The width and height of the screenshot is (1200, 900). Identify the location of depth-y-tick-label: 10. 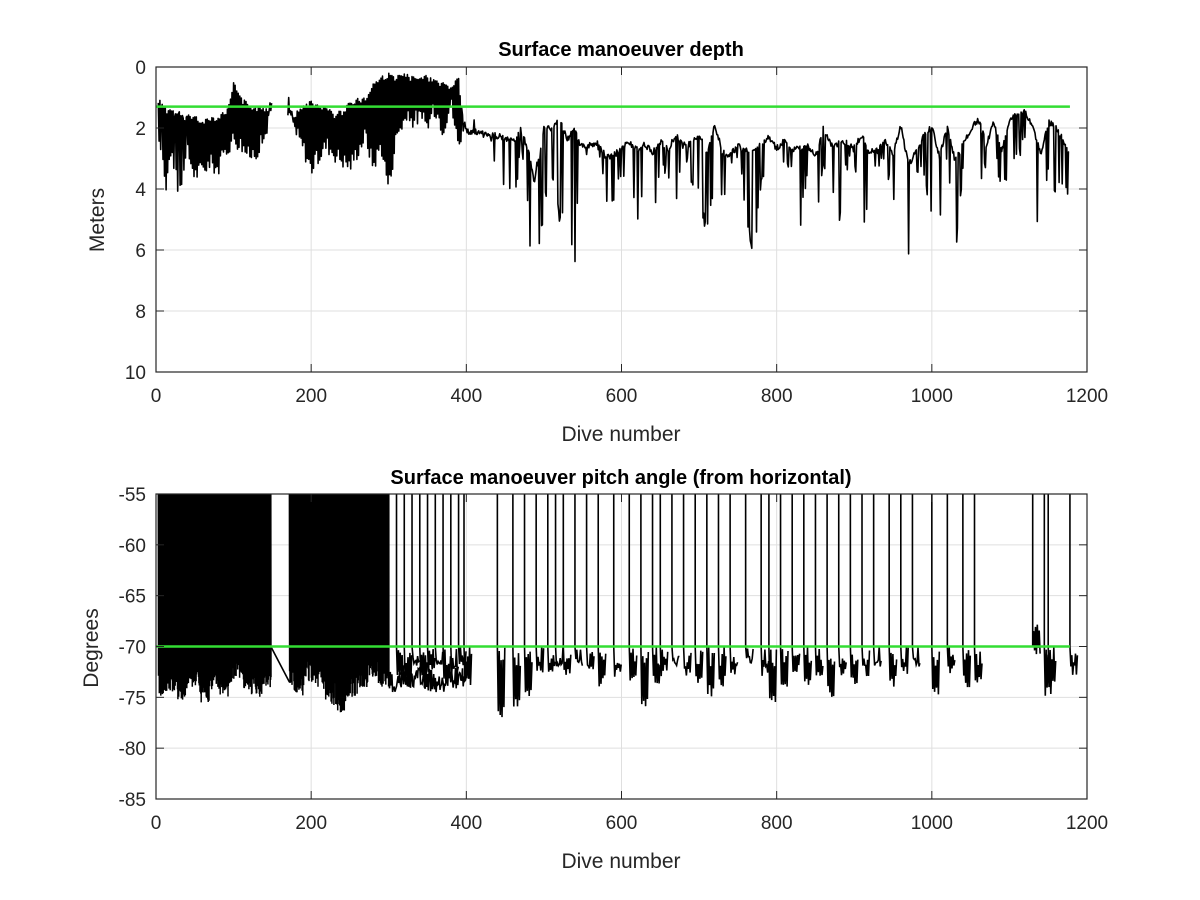
(135, 373).